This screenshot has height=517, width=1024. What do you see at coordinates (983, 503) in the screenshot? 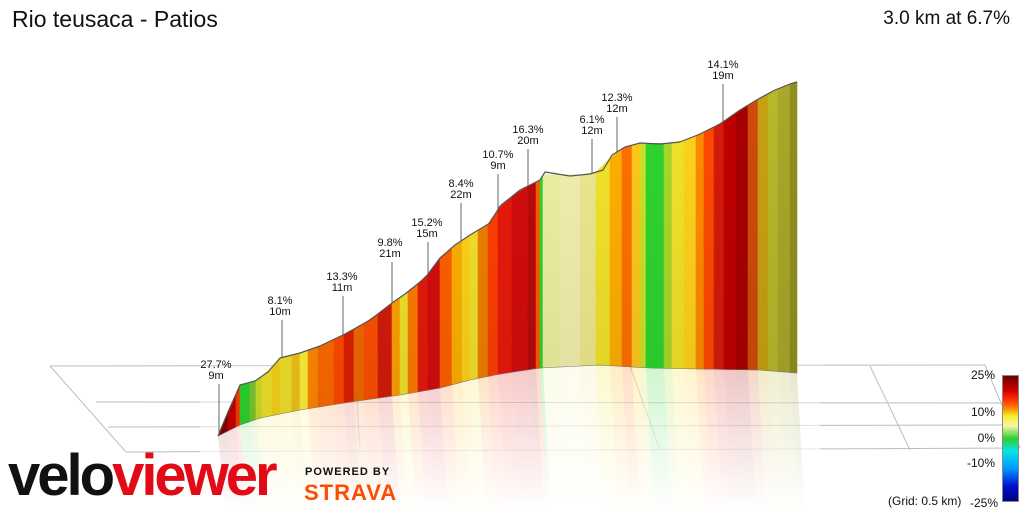
I see `legend-tick-minus-25: -25%` at bounding box center [983, 503].